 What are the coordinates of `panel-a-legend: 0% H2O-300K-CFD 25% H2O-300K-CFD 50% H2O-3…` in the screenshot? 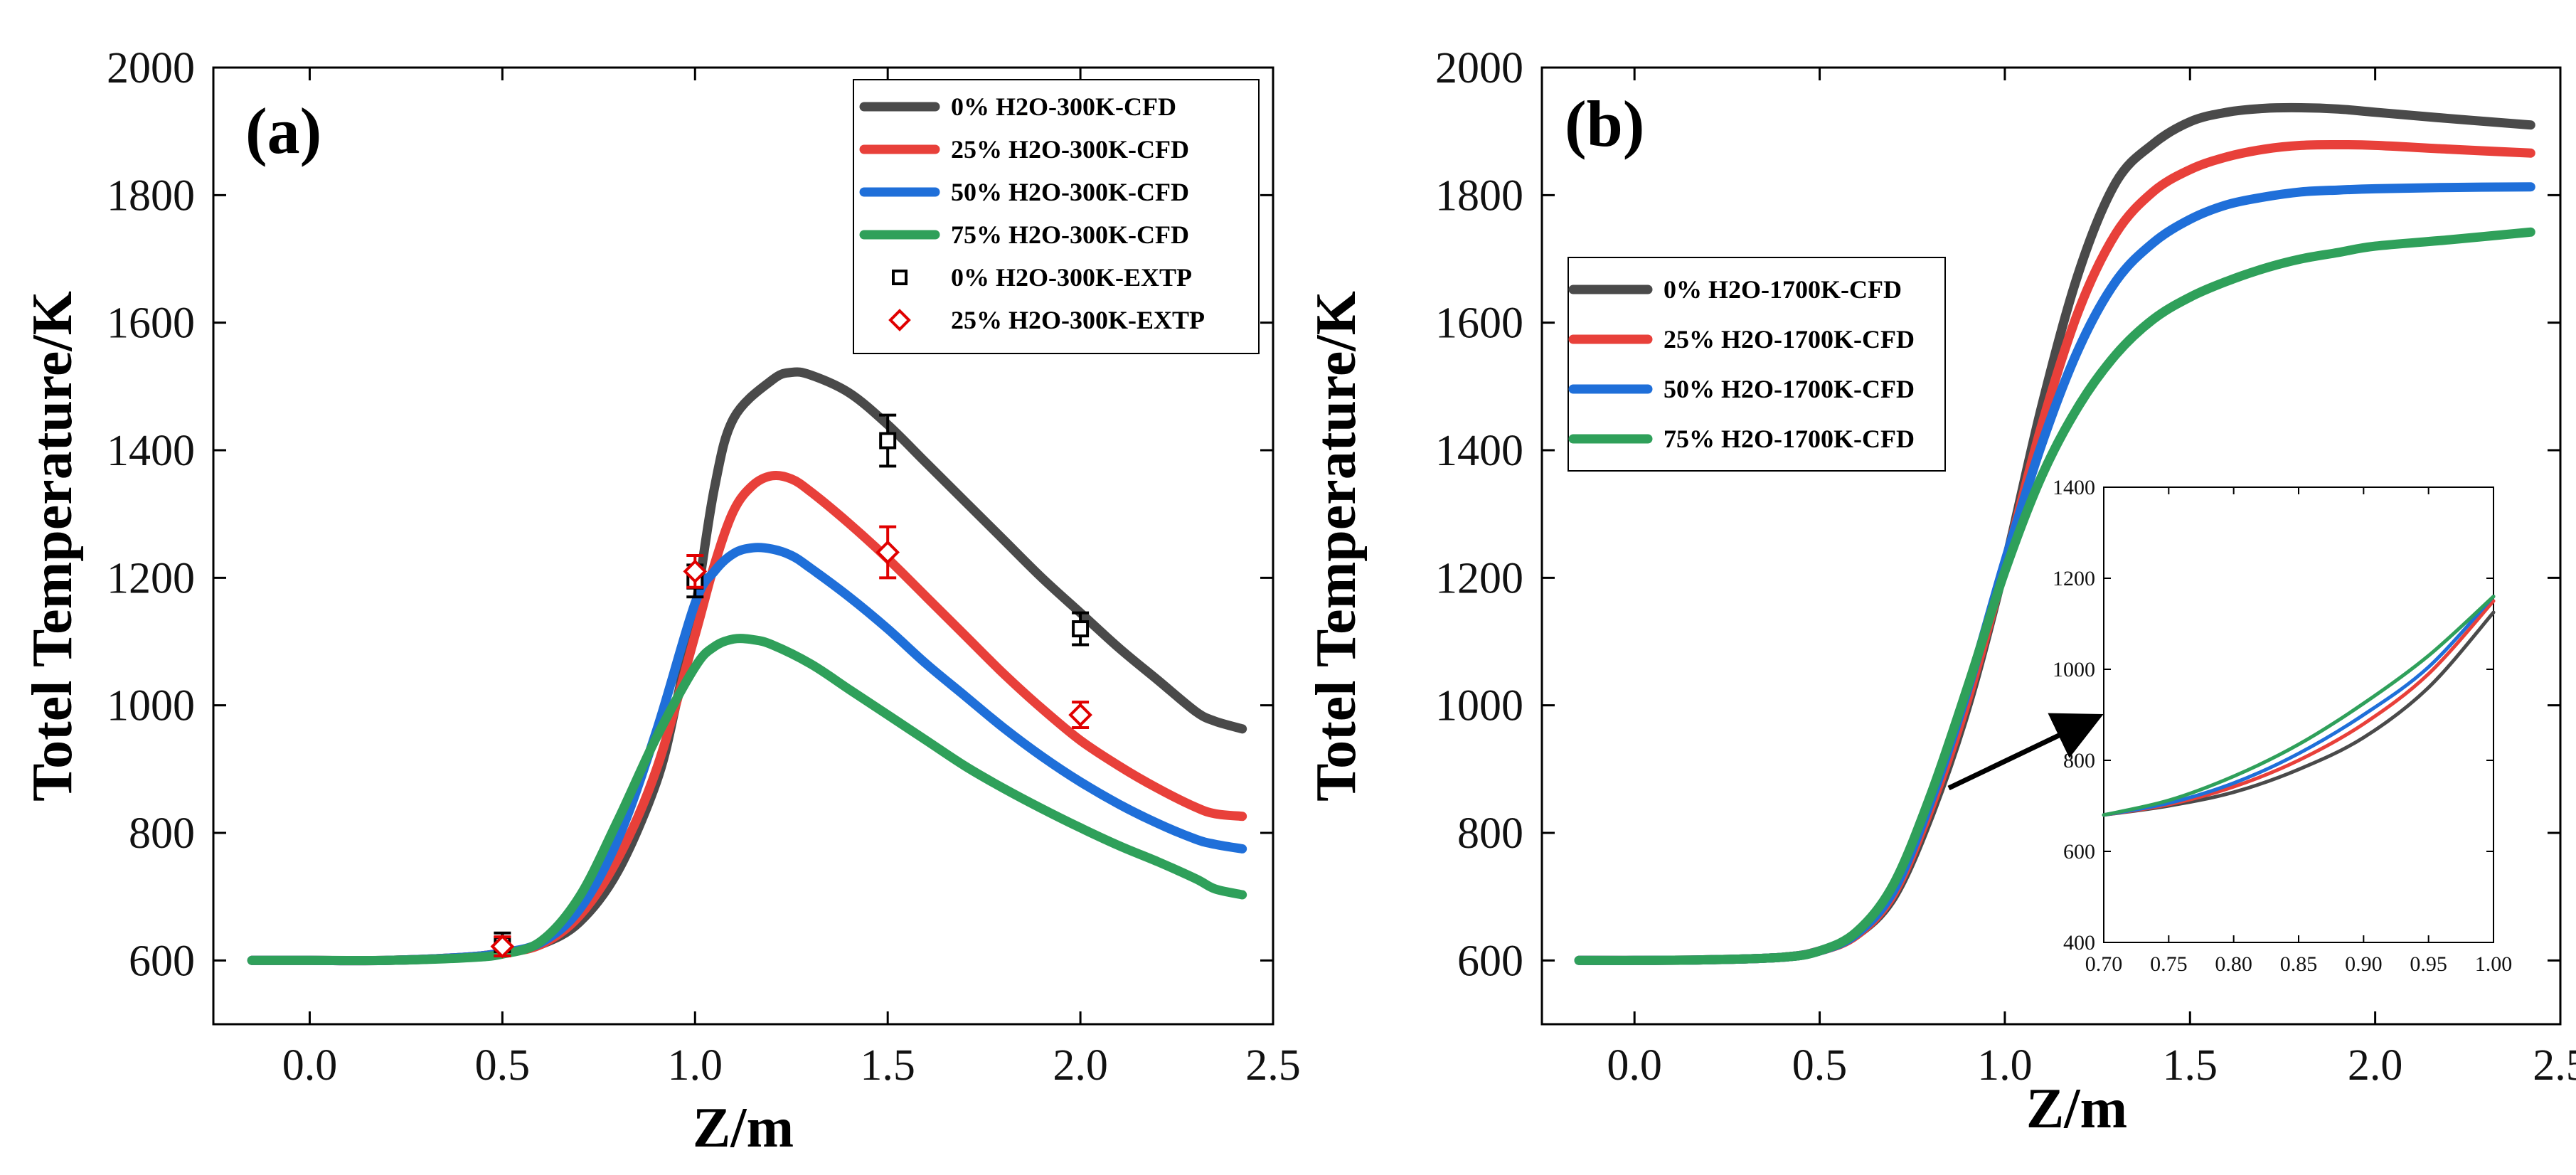 It's located at (1056, 217).